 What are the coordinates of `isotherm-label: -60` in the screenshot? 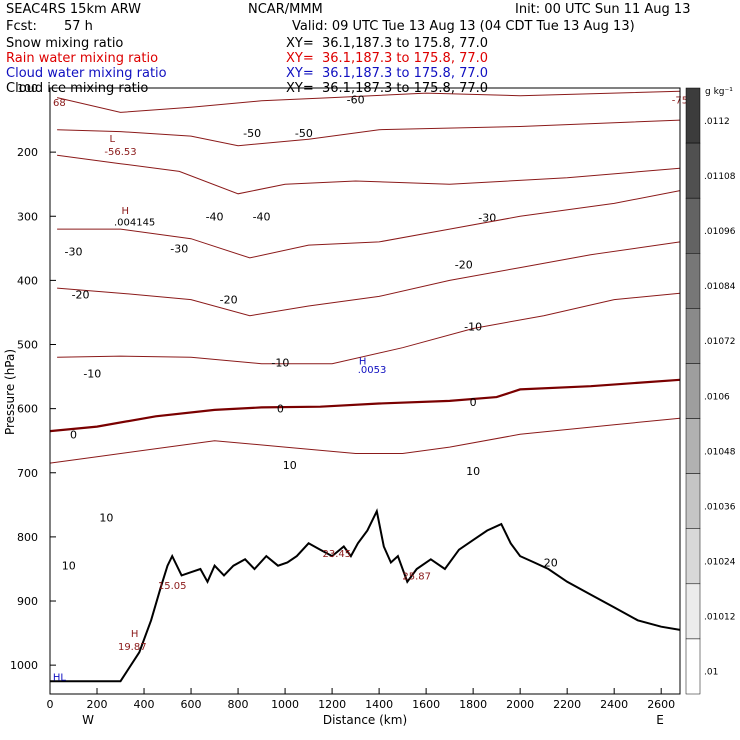 It's located at (356, 100).